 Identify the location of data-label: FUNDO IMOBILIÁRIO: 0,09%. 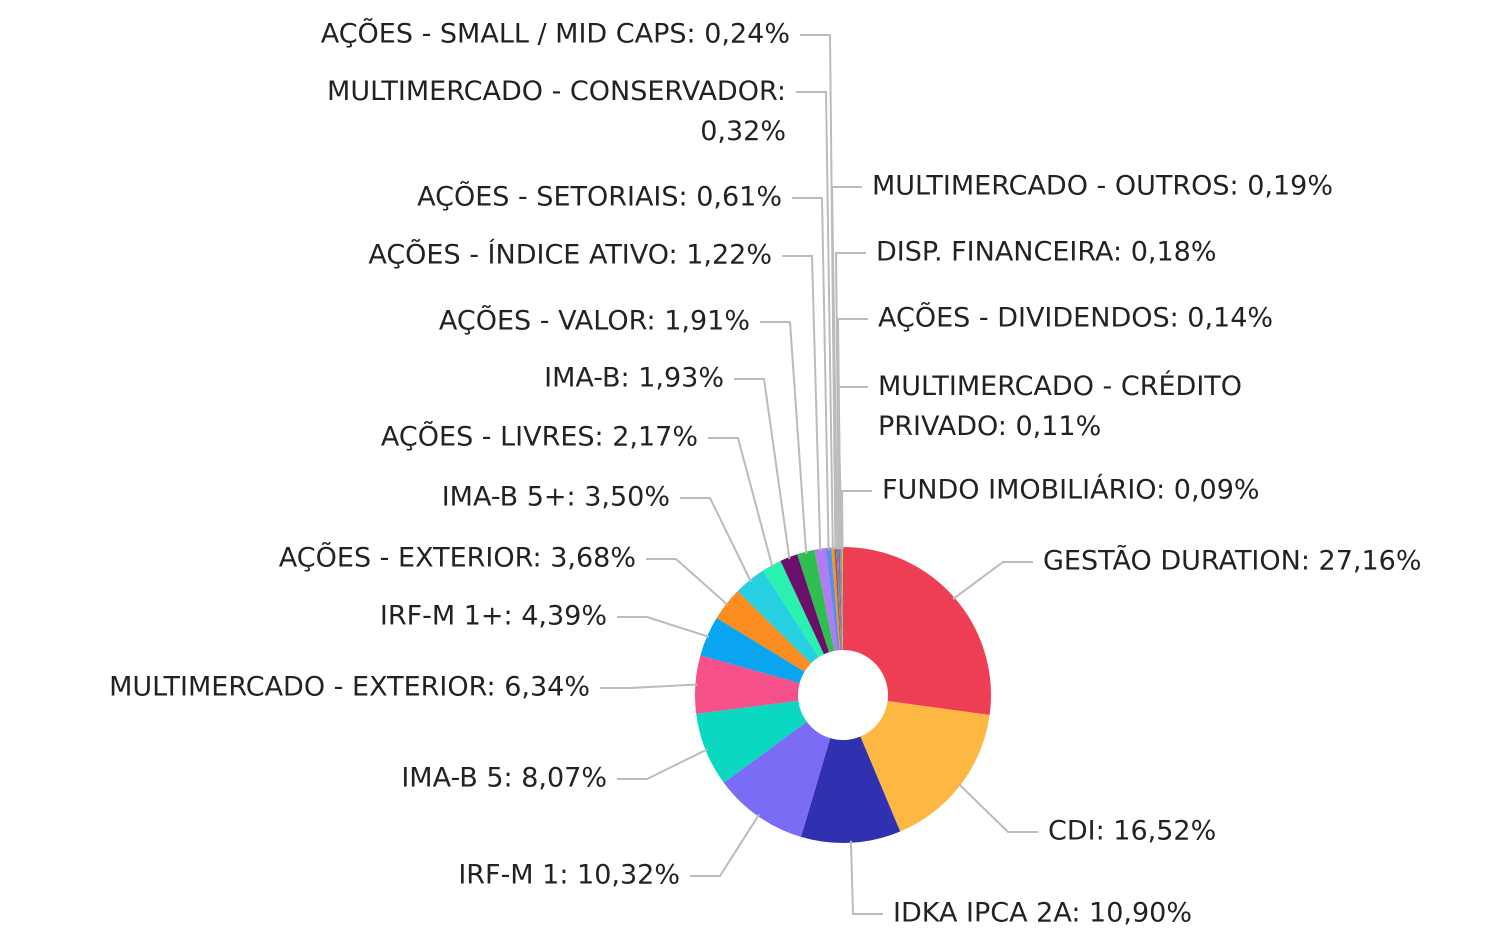
(1071, 490).